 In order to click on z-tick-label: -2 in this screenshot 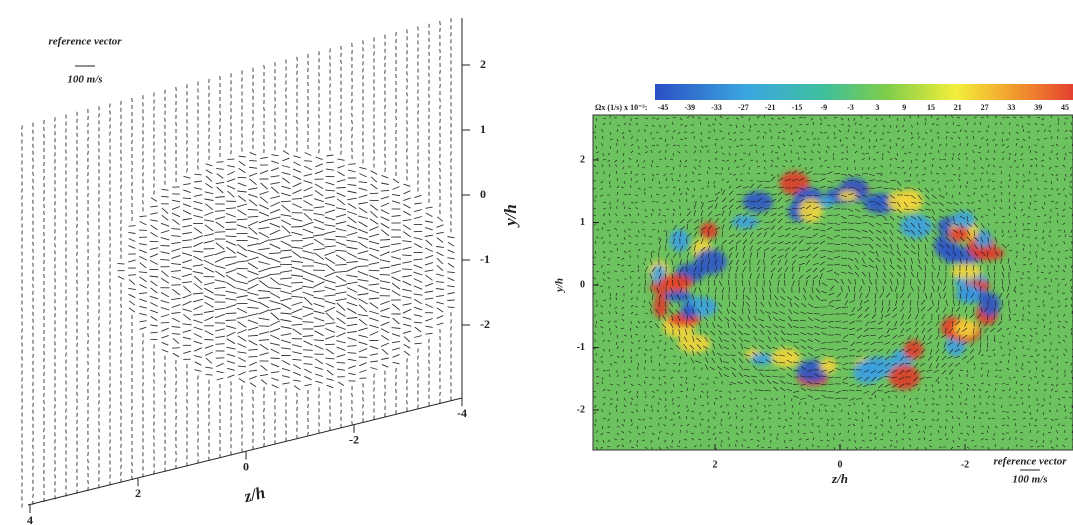, I will do `click(354, 440)`.